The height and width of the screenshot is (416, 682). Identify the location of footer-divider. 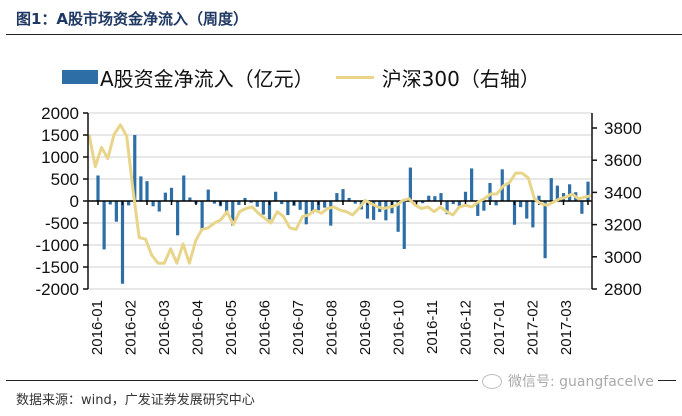
(341, 380).